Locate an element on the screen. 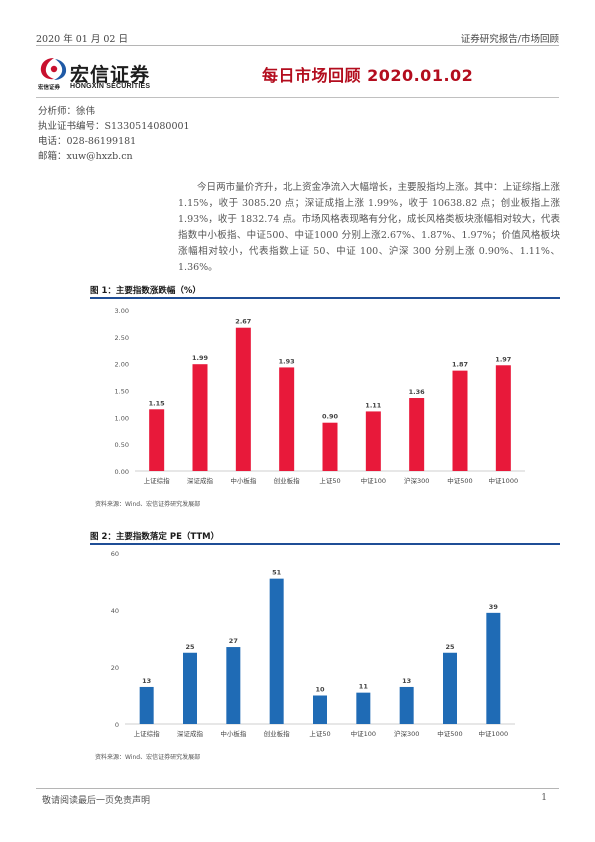  company-logo: 宏信证券 宏信证券 HONGXIN SECURITIES is located at coordinates (103, 75).